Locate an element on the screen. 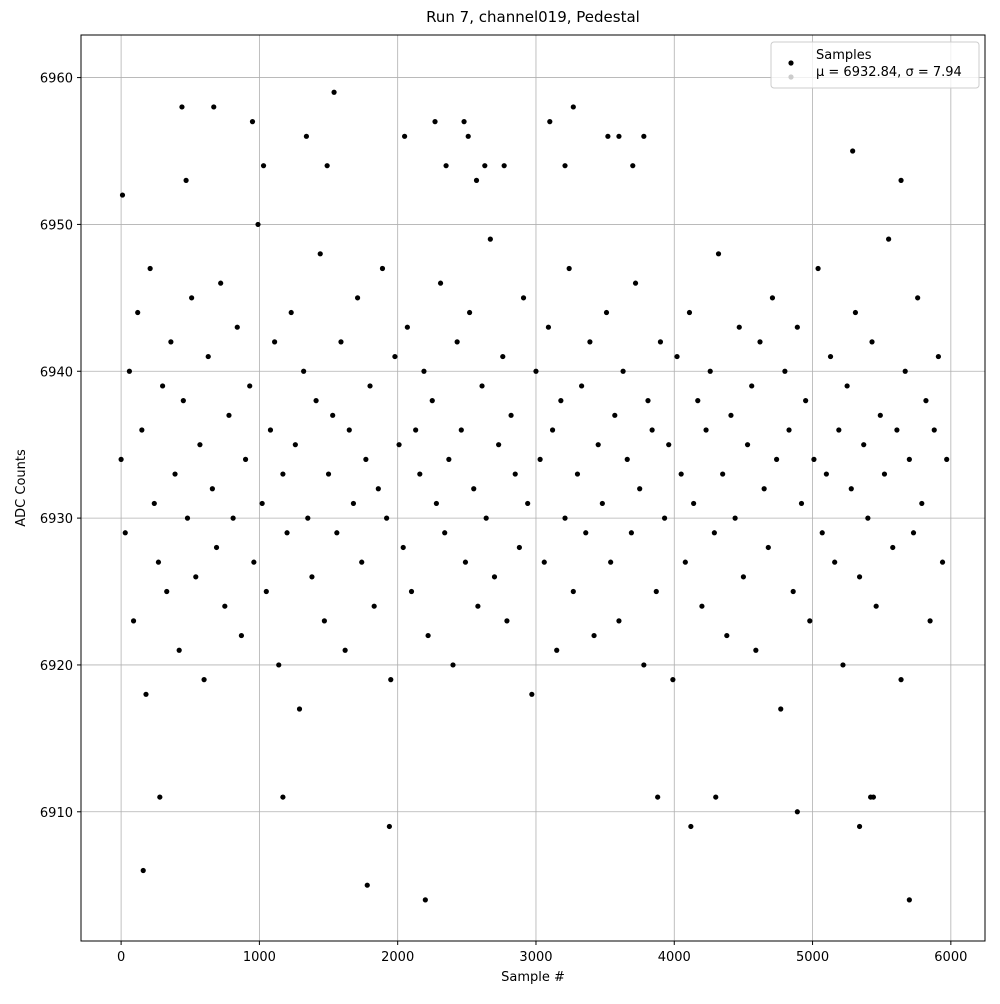  y-tick-label: 6950 is located at coordinates (56, 225).